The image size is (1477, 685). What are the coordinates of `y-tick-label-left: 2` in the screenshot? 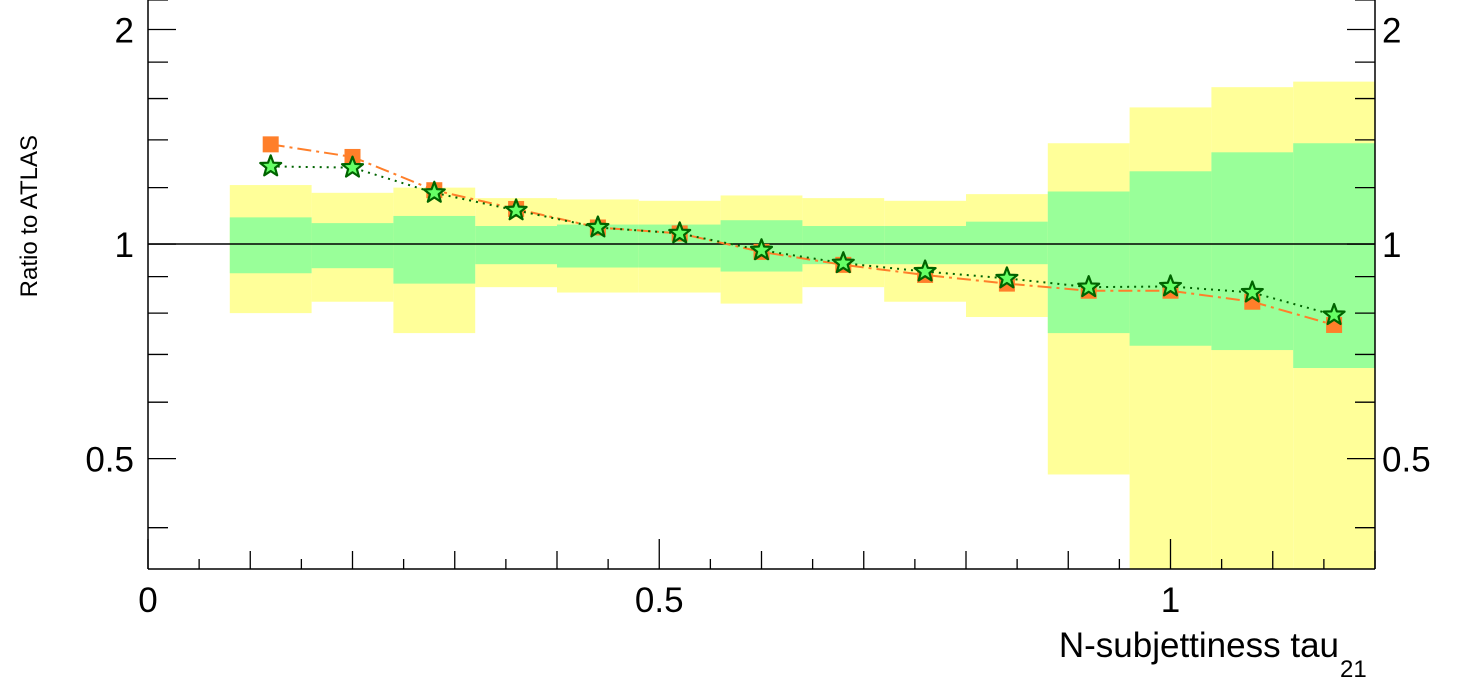 It's located at (124, 31).